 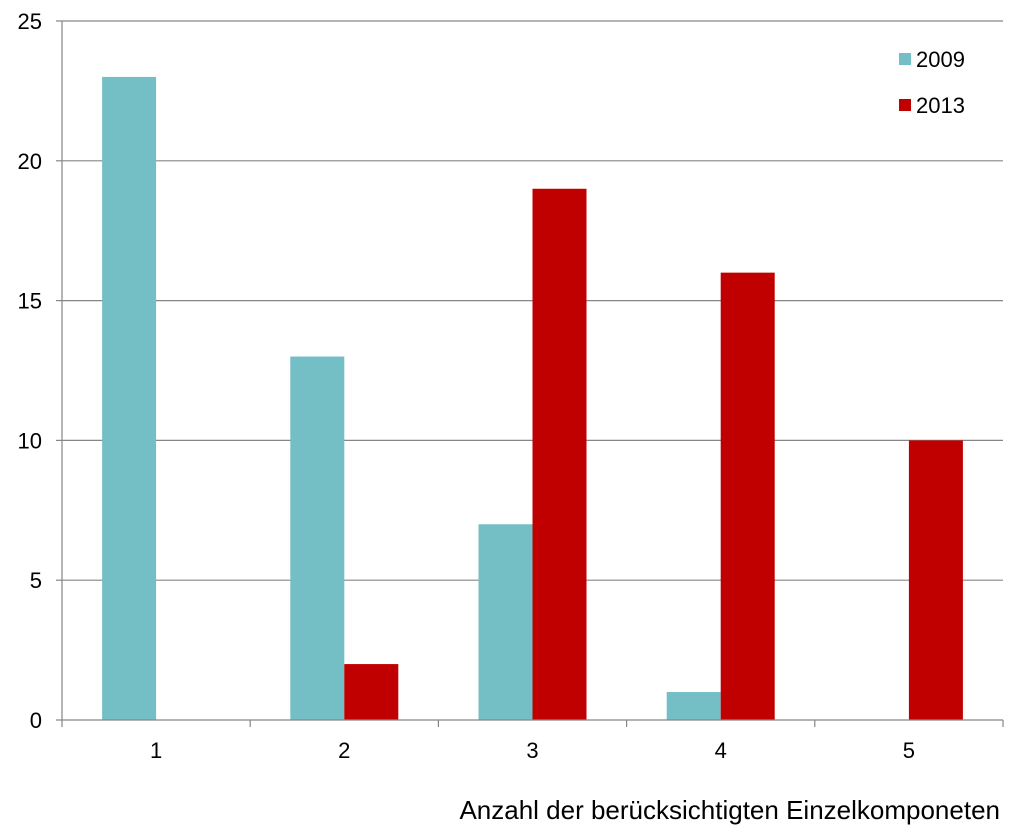 I want to click on legend-label: 2013, so click(x=940, y=105).